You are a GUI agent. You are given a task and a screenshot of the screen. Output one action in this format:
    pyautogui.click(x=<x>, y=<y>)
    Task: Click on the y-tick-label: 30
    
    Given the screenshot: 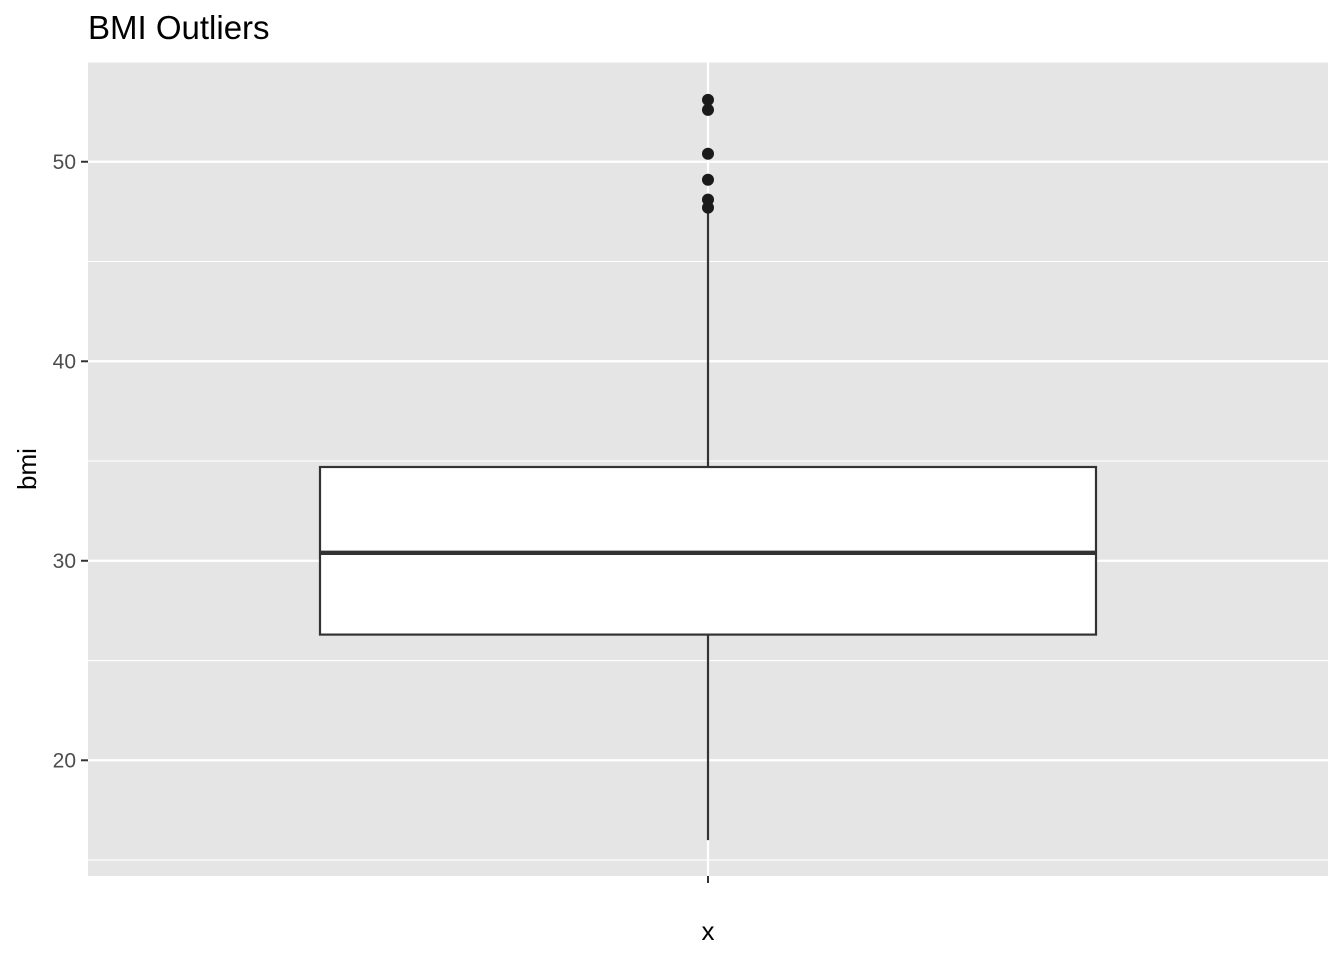 What is the action you would take?
    pyautogui.click(x=64, y=561)
    